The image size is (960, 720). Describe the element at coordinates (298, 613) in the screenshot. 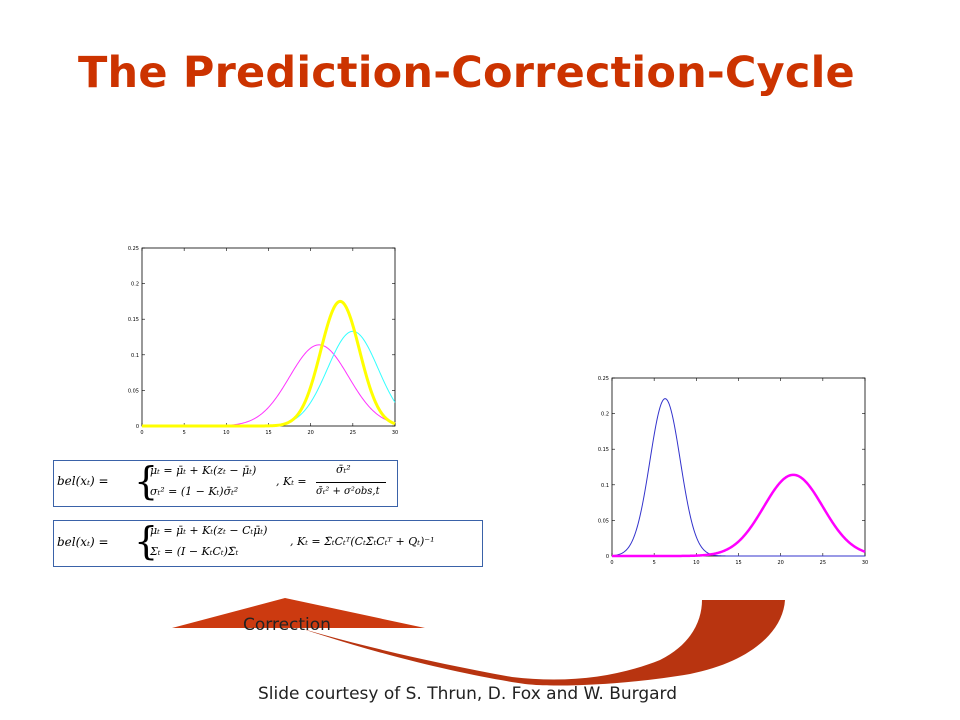

I see `arrow-head` at that location.